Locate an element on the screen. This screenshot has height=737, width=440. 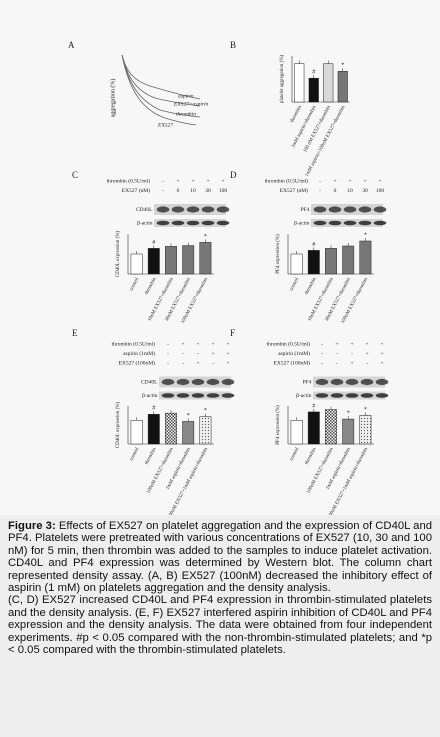
row-label: EX527 (nM) is located at coordinates (294, 190).